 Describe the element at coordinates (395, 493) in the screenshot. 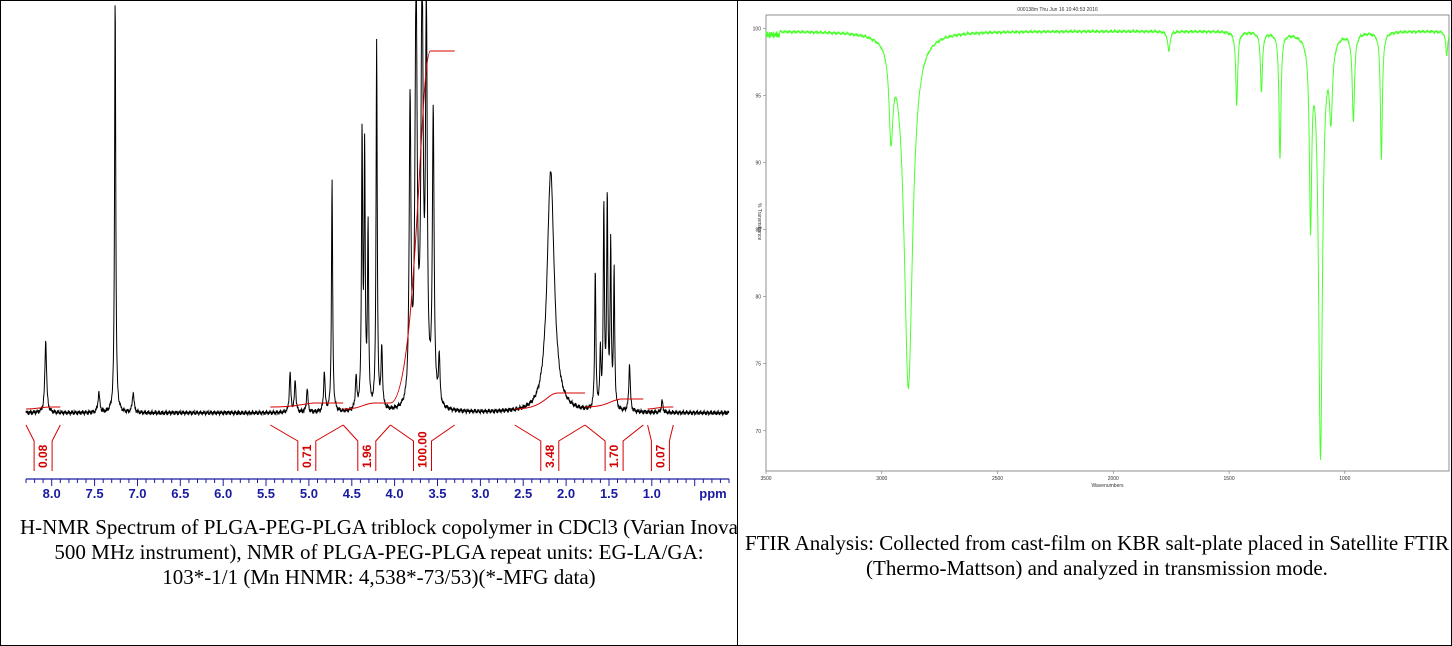

I see `nmr-x-tick-label: 4.0` at that location.